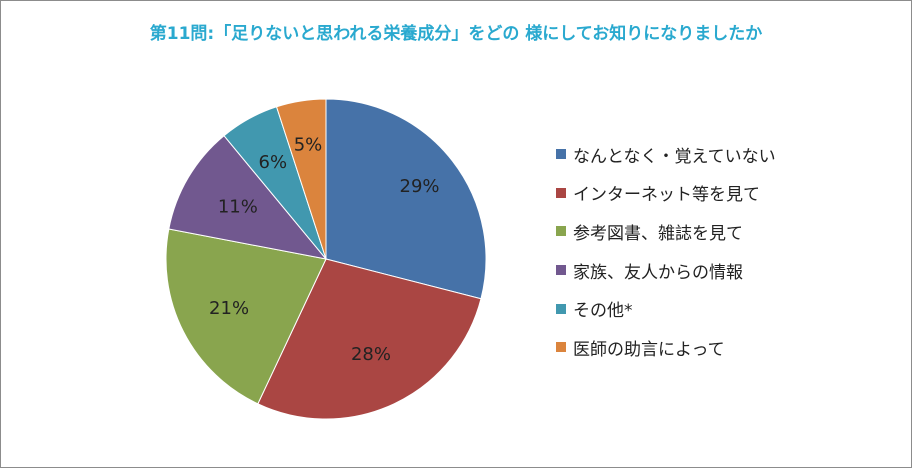 The image size is (912, 468). I want to click on legend-item: 医師の助言によって, so click(666, 347).